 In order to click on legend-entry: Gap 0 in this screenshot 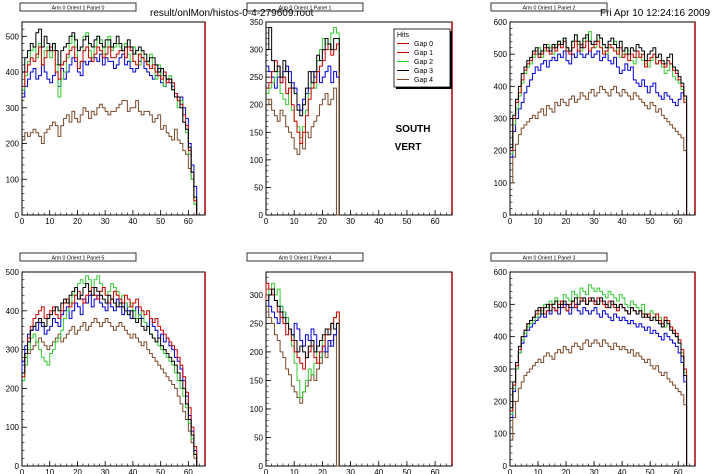, I will do `click(423, 44)`.